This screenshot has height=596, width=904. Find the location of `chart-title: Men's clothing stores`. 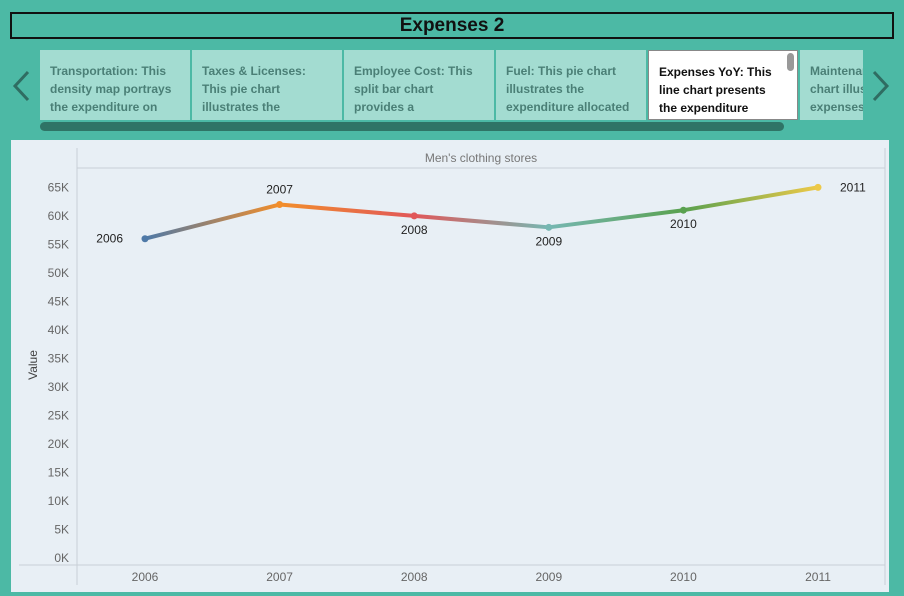

chart-title: Men's clothing stores is located at coordinates (481, 158).